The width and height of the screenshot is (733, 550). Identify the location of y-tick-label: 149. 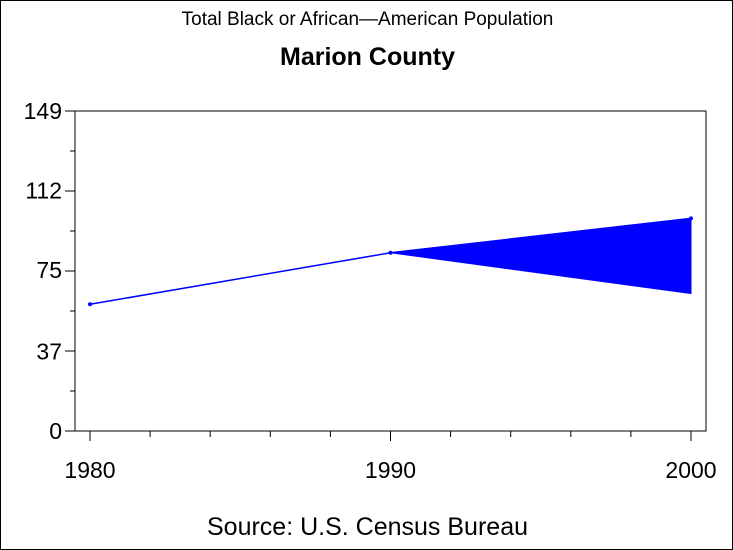
(43, 111).